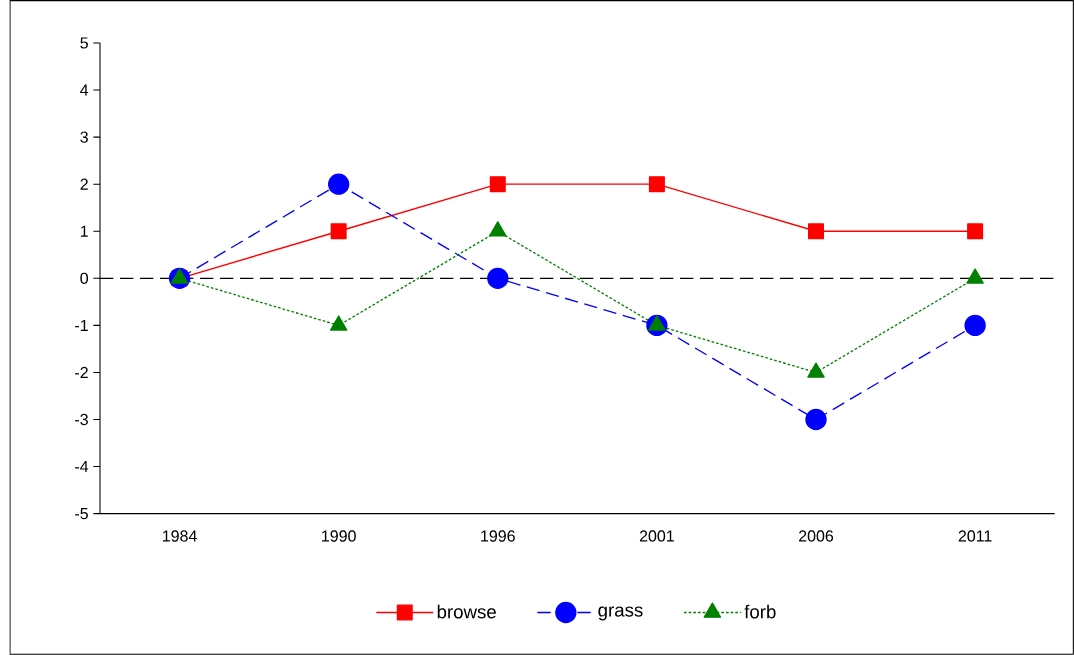 Image resolution: width=1074 pixels, height=655 pixels. What do you see at coordinates (84, 231) in the screenshot?
I see `y-tick-label: 1` at bounding box center [84, 231].